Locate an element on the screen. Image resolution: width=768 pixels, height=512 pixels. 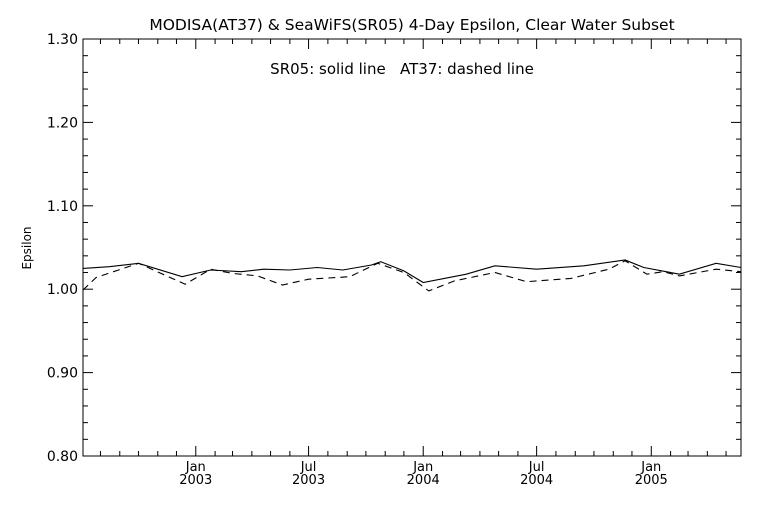
y-tick-label: 1.10 is located at coordinates (62, 207).